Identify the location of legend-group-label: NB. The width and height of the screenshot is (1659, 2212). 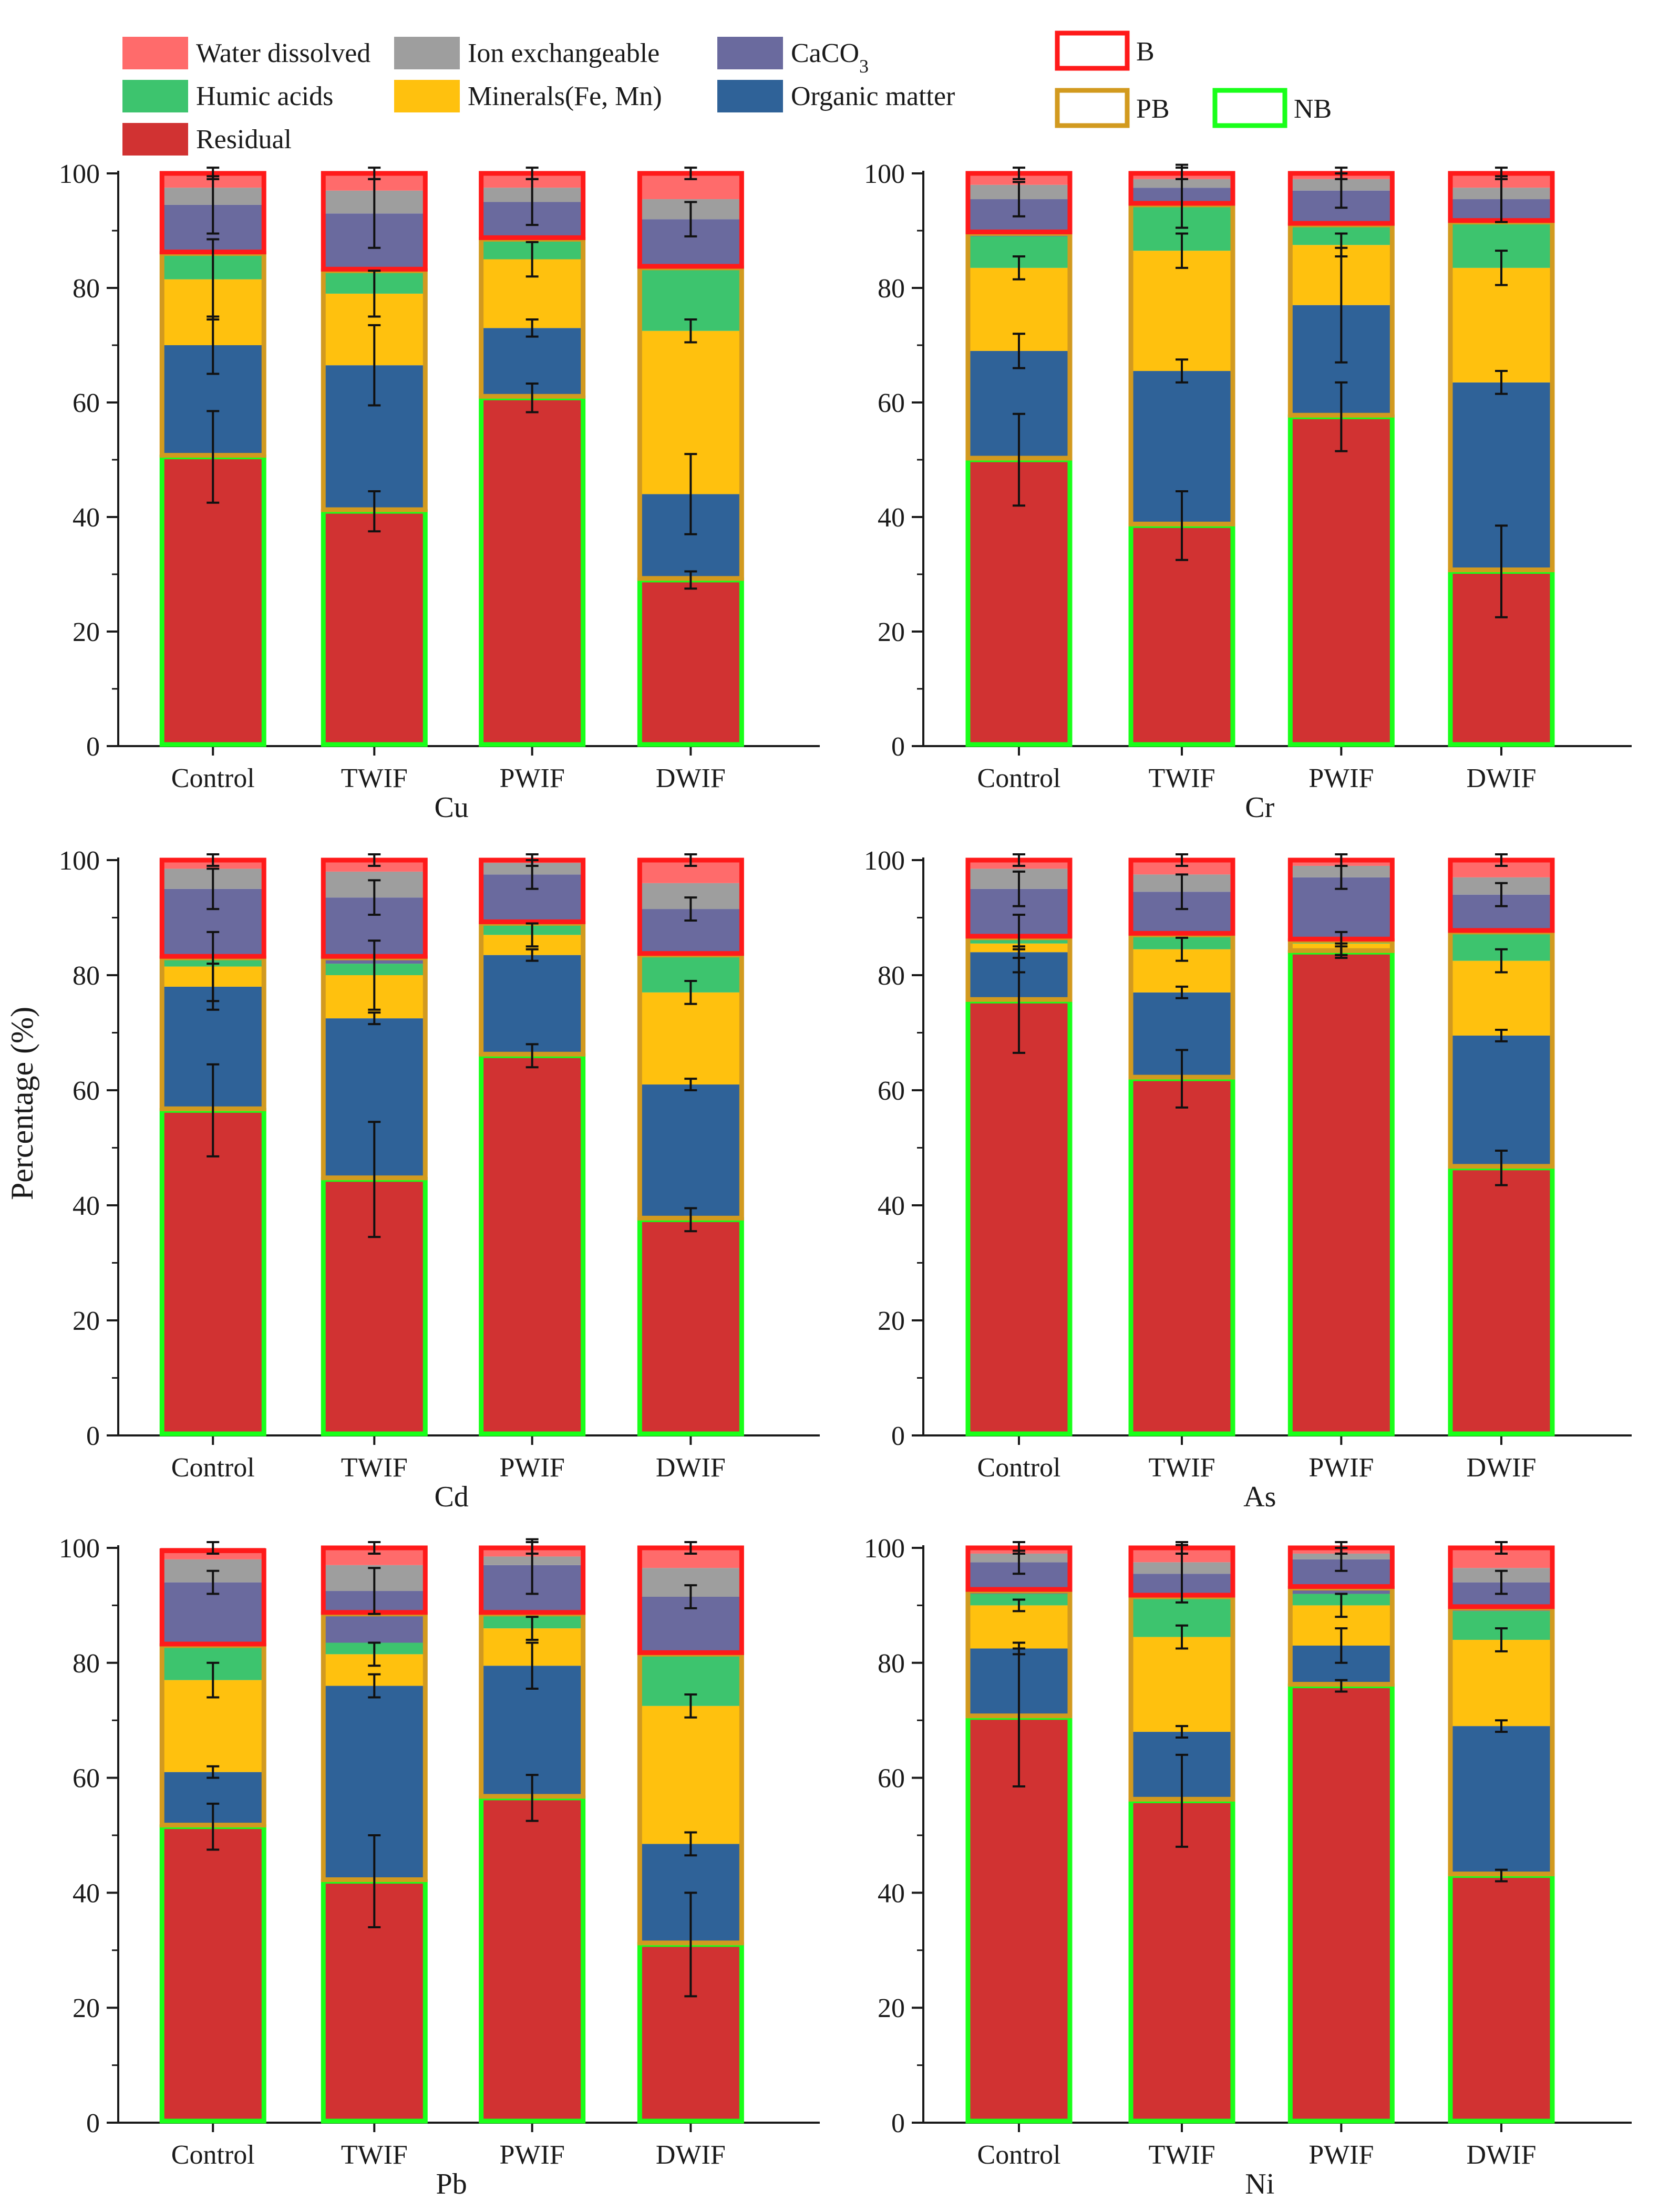
(1313, 109).